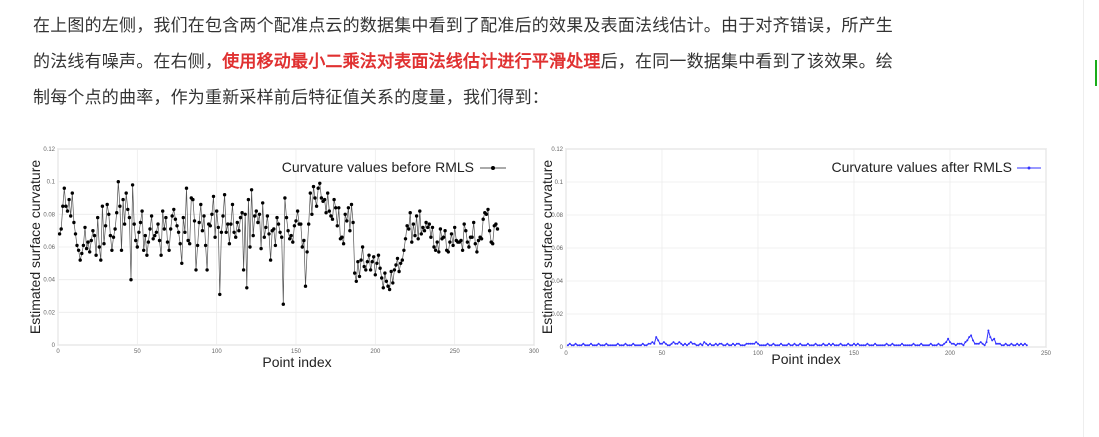 The width and height of the screenshot is (1099, 437). I want to click on legend-label: Curvature values before RMLS, so click(378, 167).